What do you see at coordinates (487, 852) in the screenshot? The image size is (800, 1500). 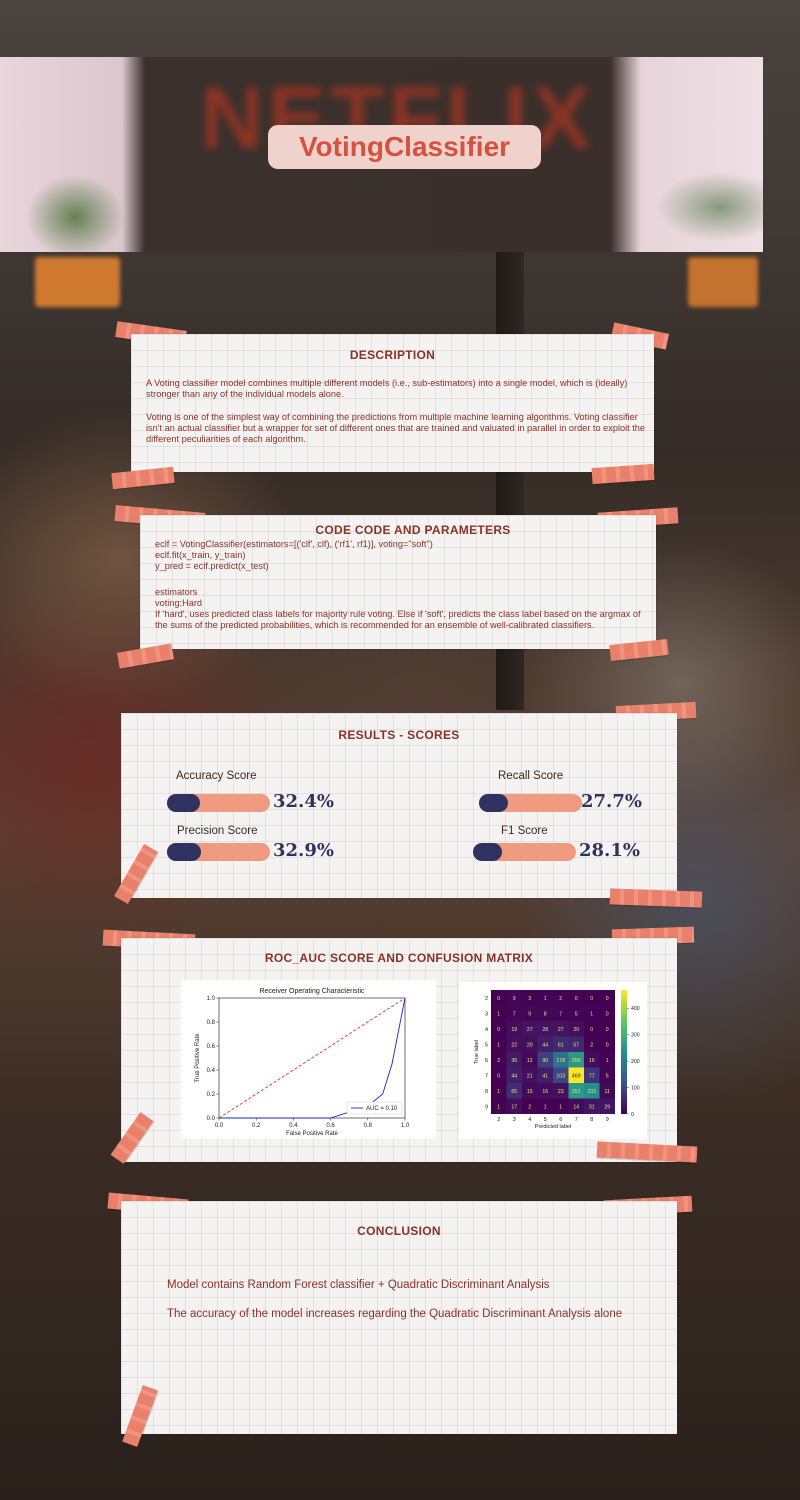 I see `f1-bar-fill` at bounding box center [487, 852].